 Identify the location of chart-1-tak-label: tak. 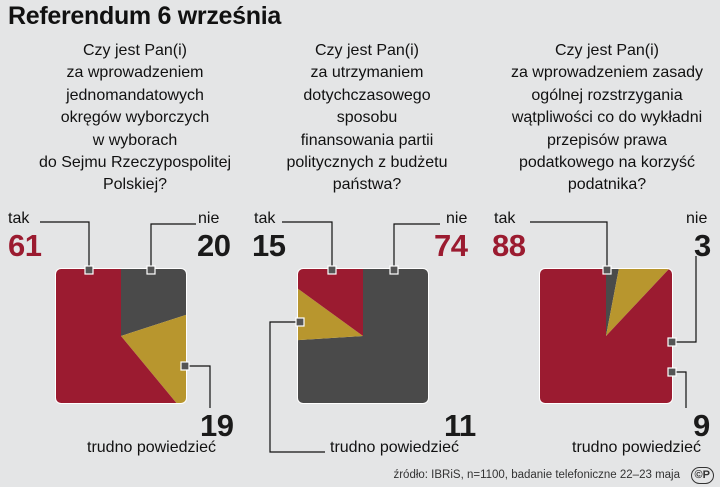
(19, 218).